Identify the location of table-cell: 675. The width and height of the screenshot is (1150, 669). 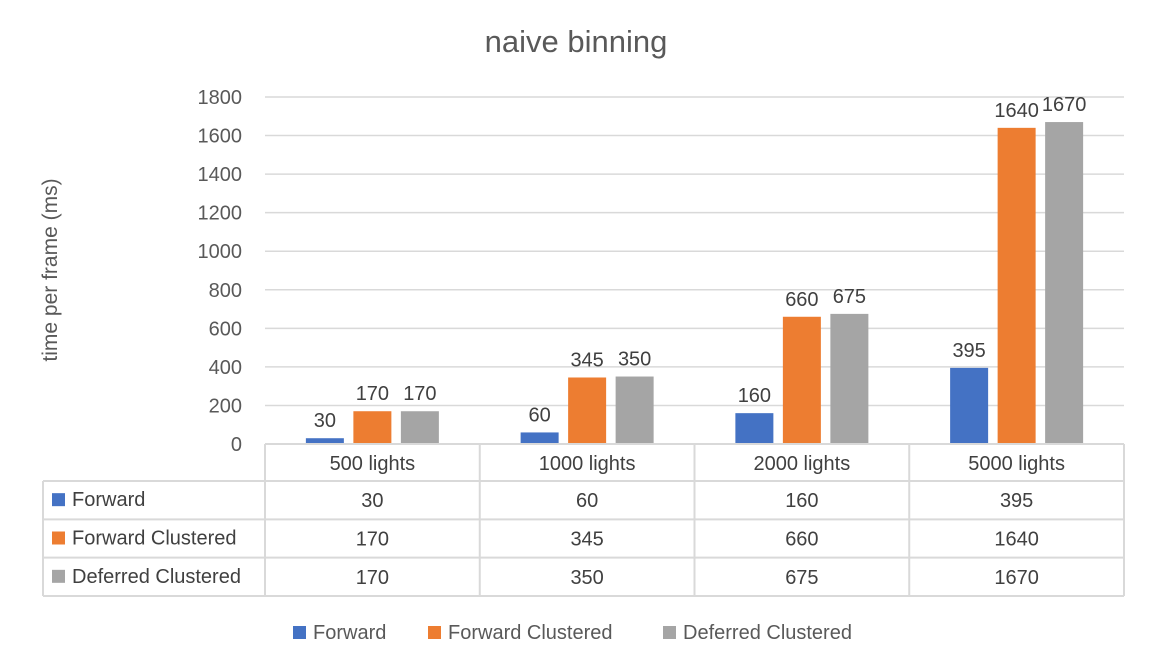
(801, 578).